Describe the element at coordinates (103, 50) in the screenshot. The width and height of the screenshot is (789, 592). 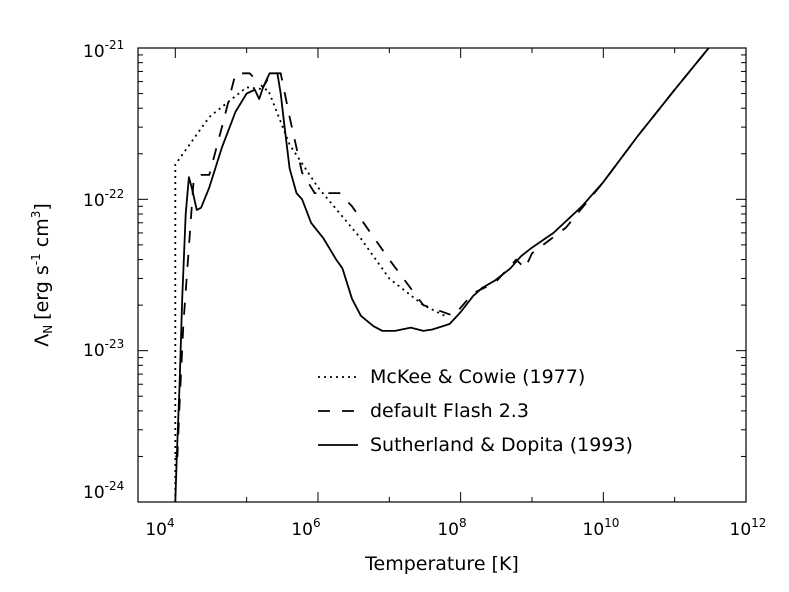
I see `y-tick-label: 10-21` at that location.